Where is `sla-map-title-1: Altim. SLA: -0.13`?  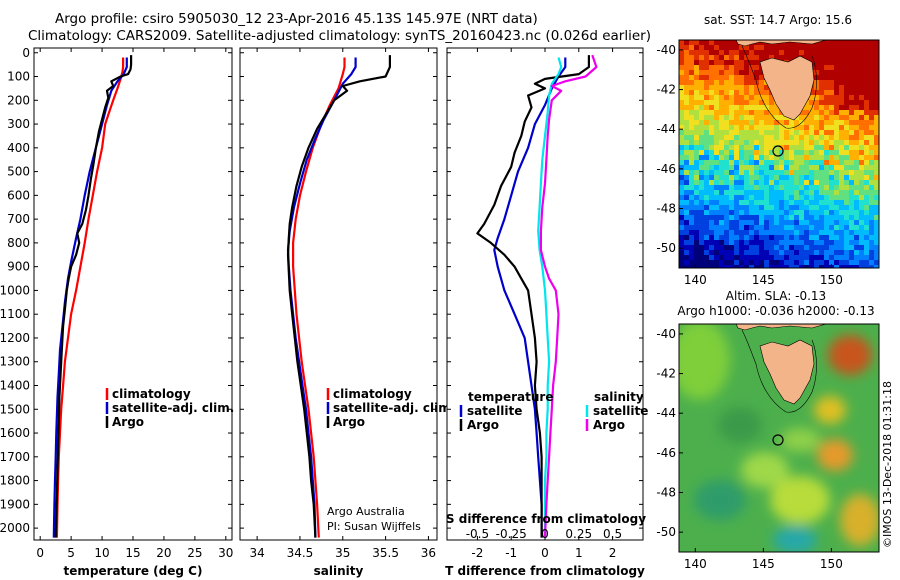
sla-map-title-1: Altim. SLA: -0.13 is located at coordinates (776, 296).